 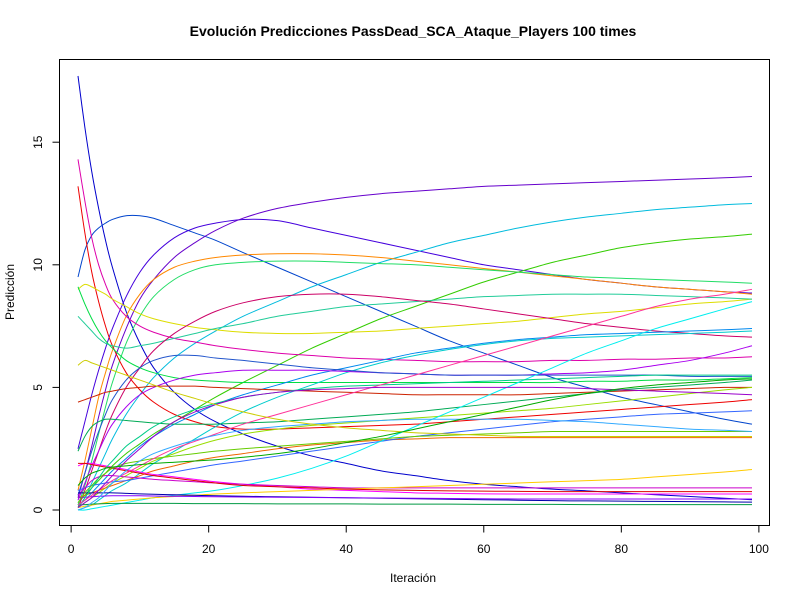 I want to click on y-axis: 0 5 10 15, so click(x=45, y=324).